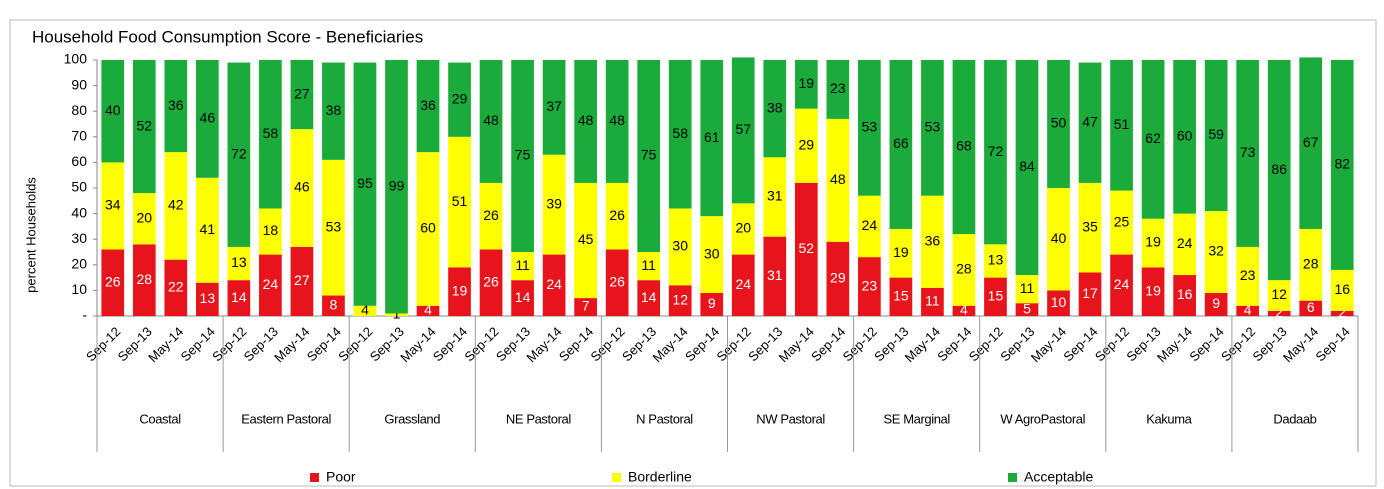 This screenshot has width=1384, height=489. What do you see at coordinates (1279, 169) in the screenshot?
I see `data-label: 86` at bounding box center [1279, 169].